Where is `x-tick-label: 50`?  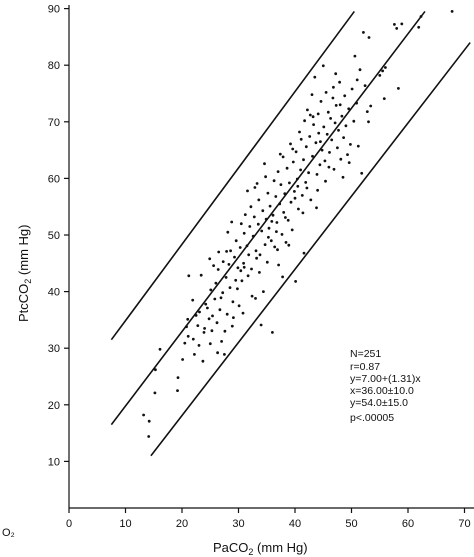
x-tick-label: 50 is located at coordinates (351, 524).